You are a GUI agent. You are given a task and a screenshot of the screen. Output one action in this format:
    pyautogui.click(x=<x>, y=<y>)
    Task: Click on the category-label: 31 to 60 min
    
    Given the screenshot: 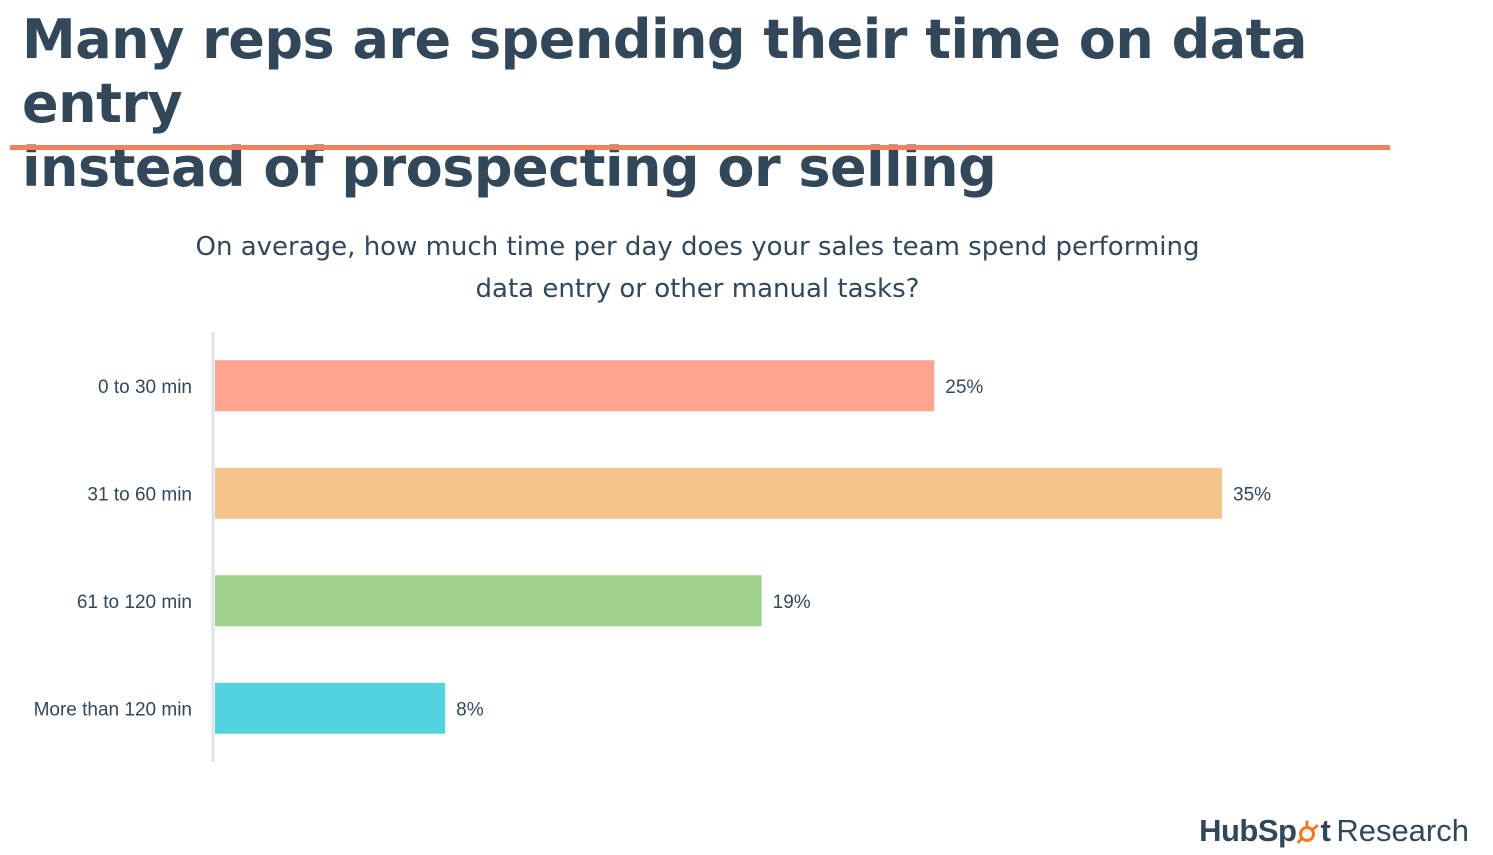 What is the action you would take?
    pyautogui.click(x=139, y=494)
    